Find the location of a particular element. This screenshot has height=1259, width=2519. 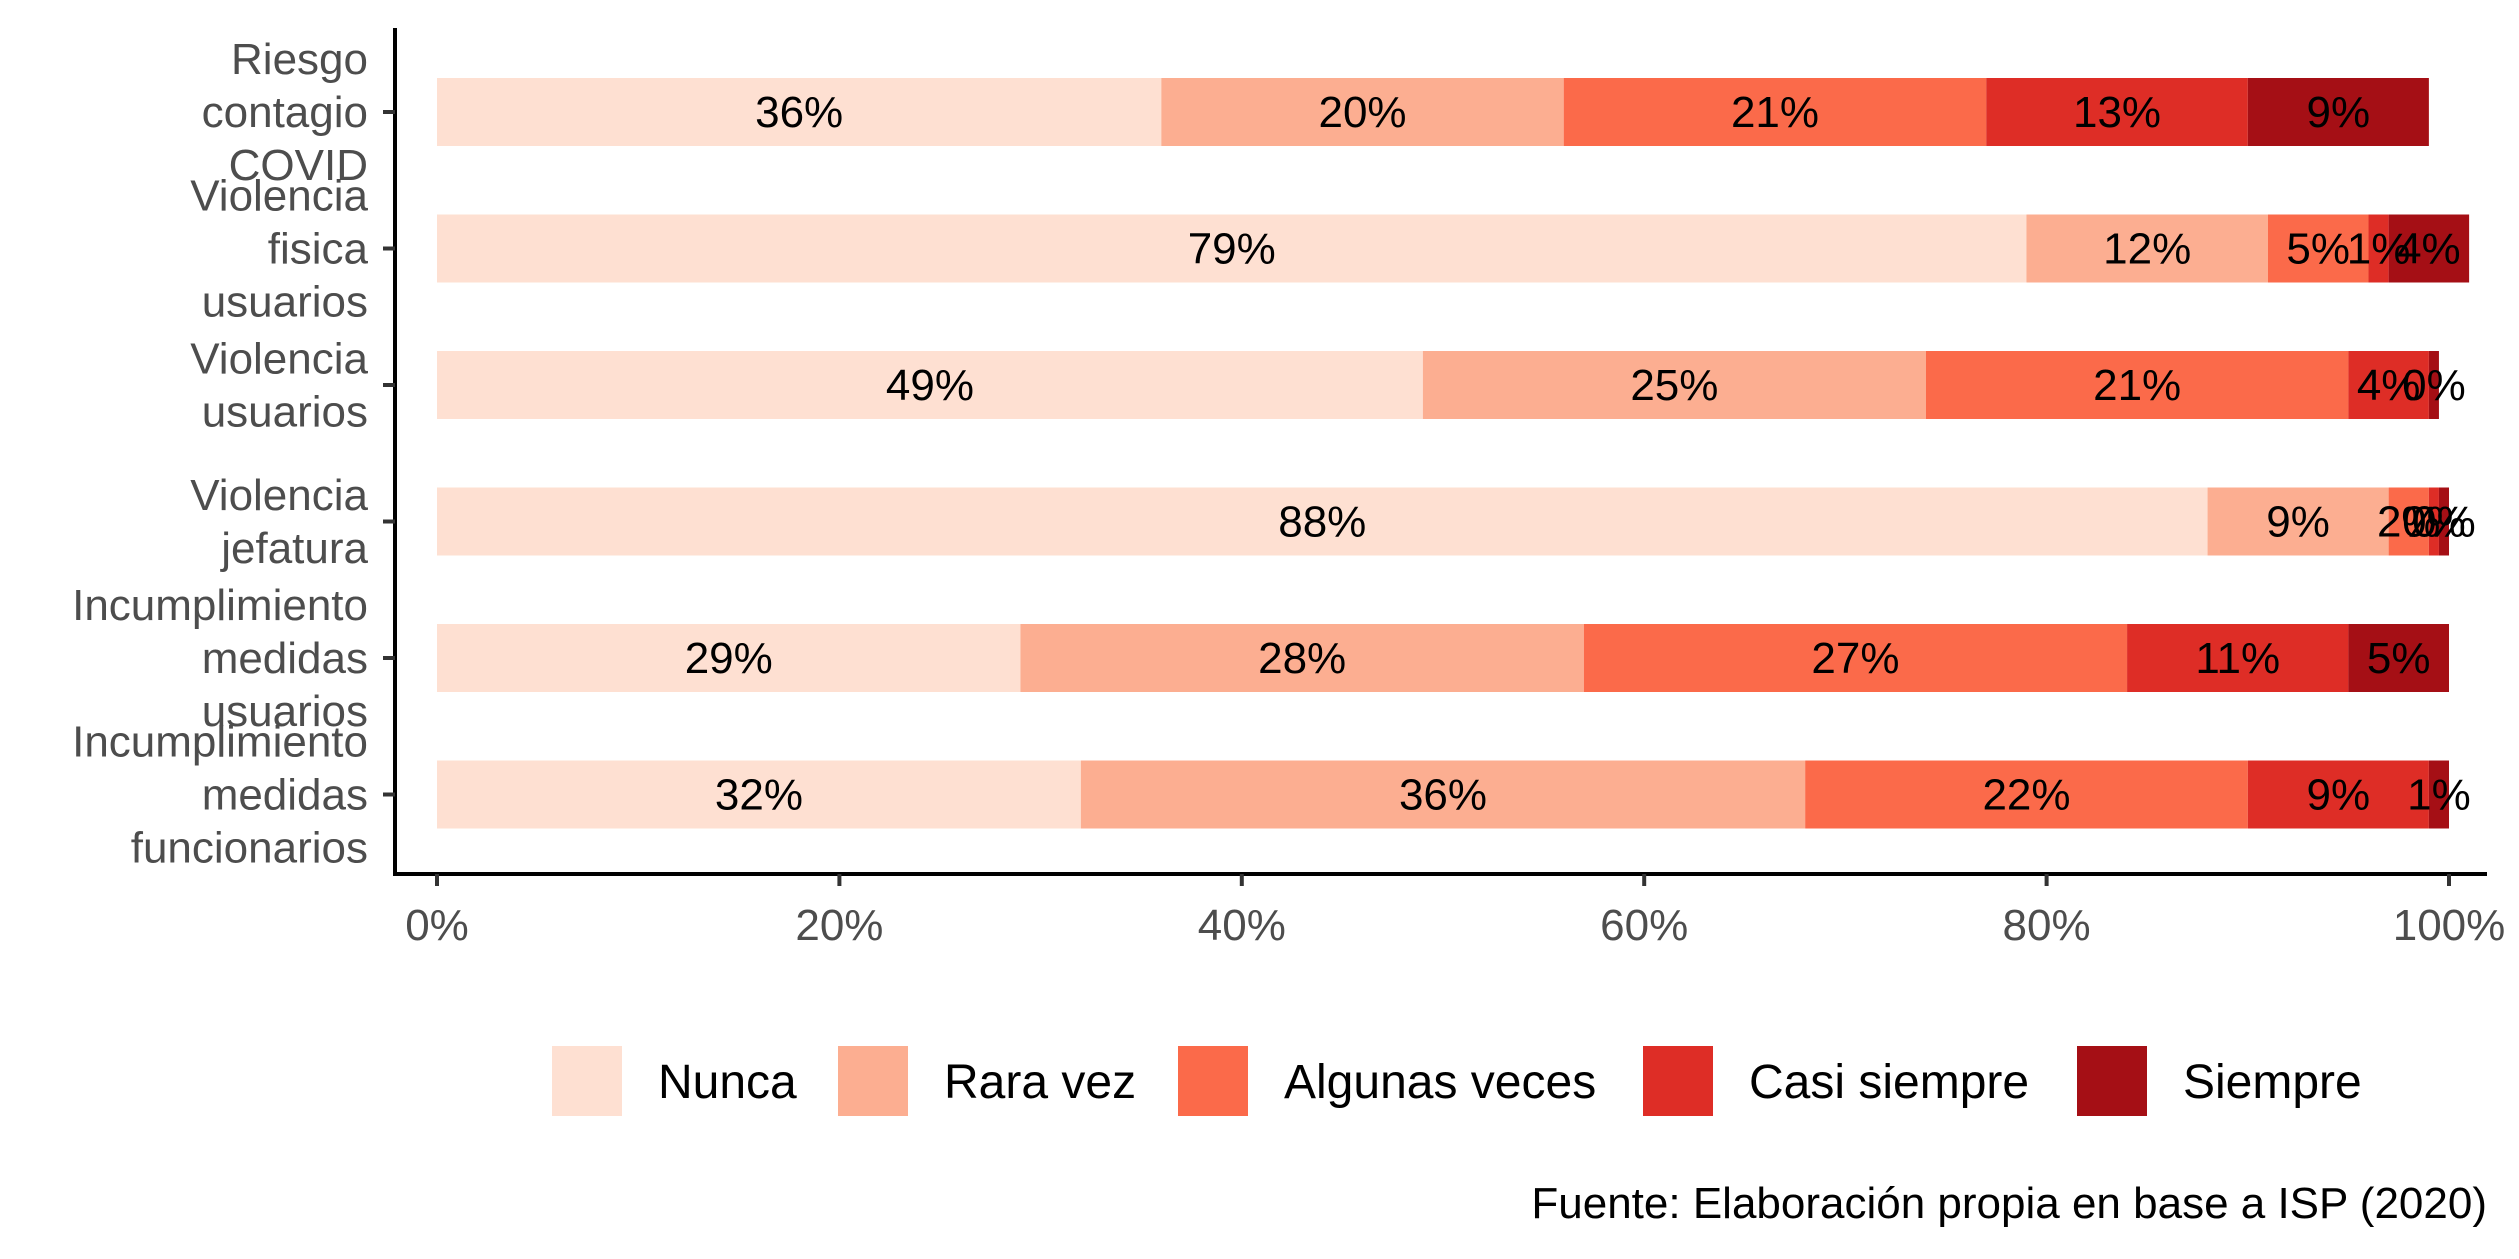

data-label: 2% is located at coordinates (2409, 522).